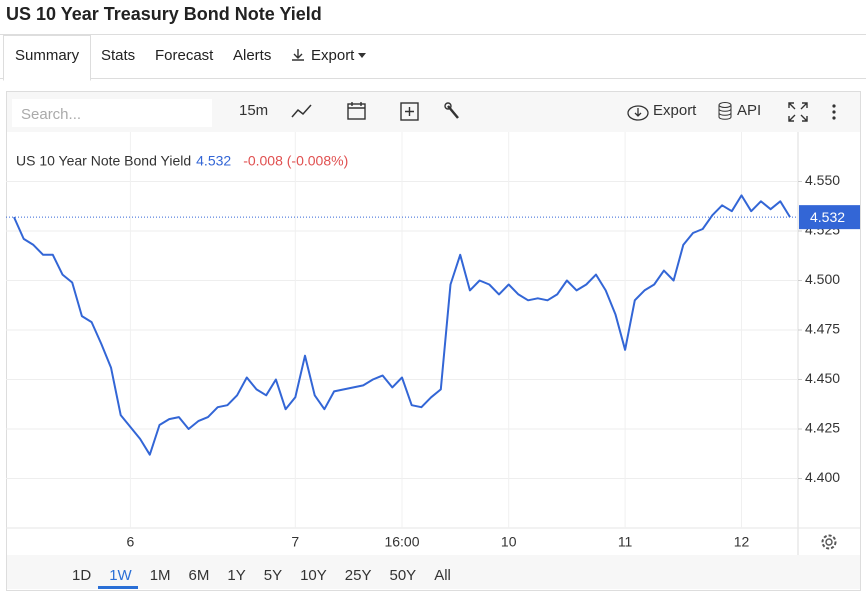 The width and height of the screenshot is (866, 596). Describe the element at coordinates (112, 113) in the screenshot. I see `search-box` at that location.